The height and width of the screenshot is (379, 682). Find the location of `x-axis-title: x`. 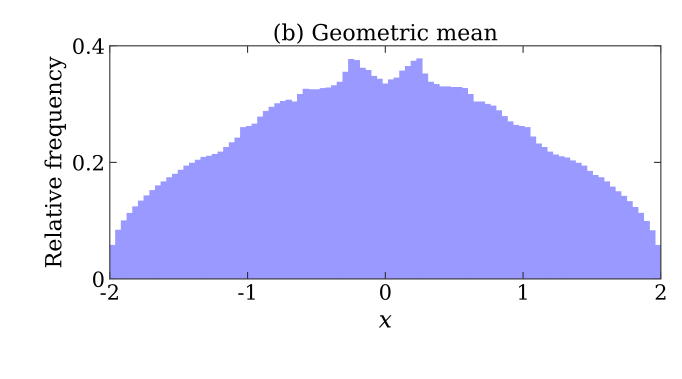

x-axis-title: x is located at coordinates (385, 321).